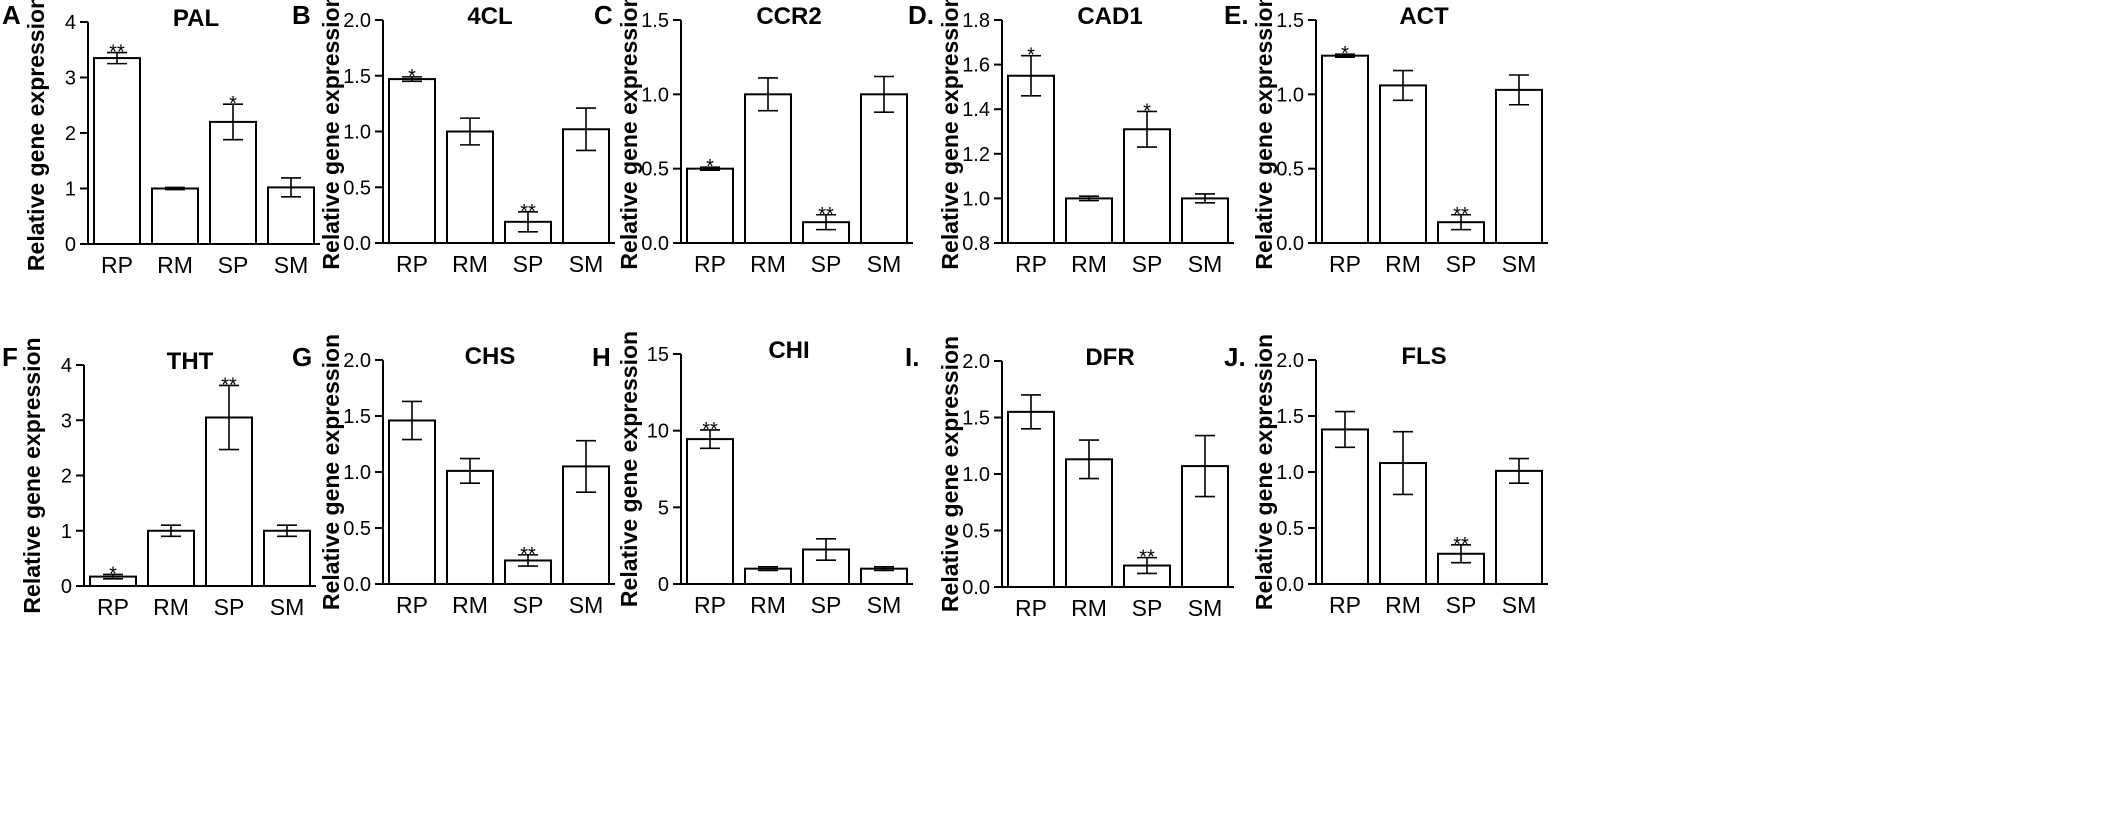 This screenshot has width=2128, height=836. I want to click on y-tick-label: 1.8, so click(976, 21).